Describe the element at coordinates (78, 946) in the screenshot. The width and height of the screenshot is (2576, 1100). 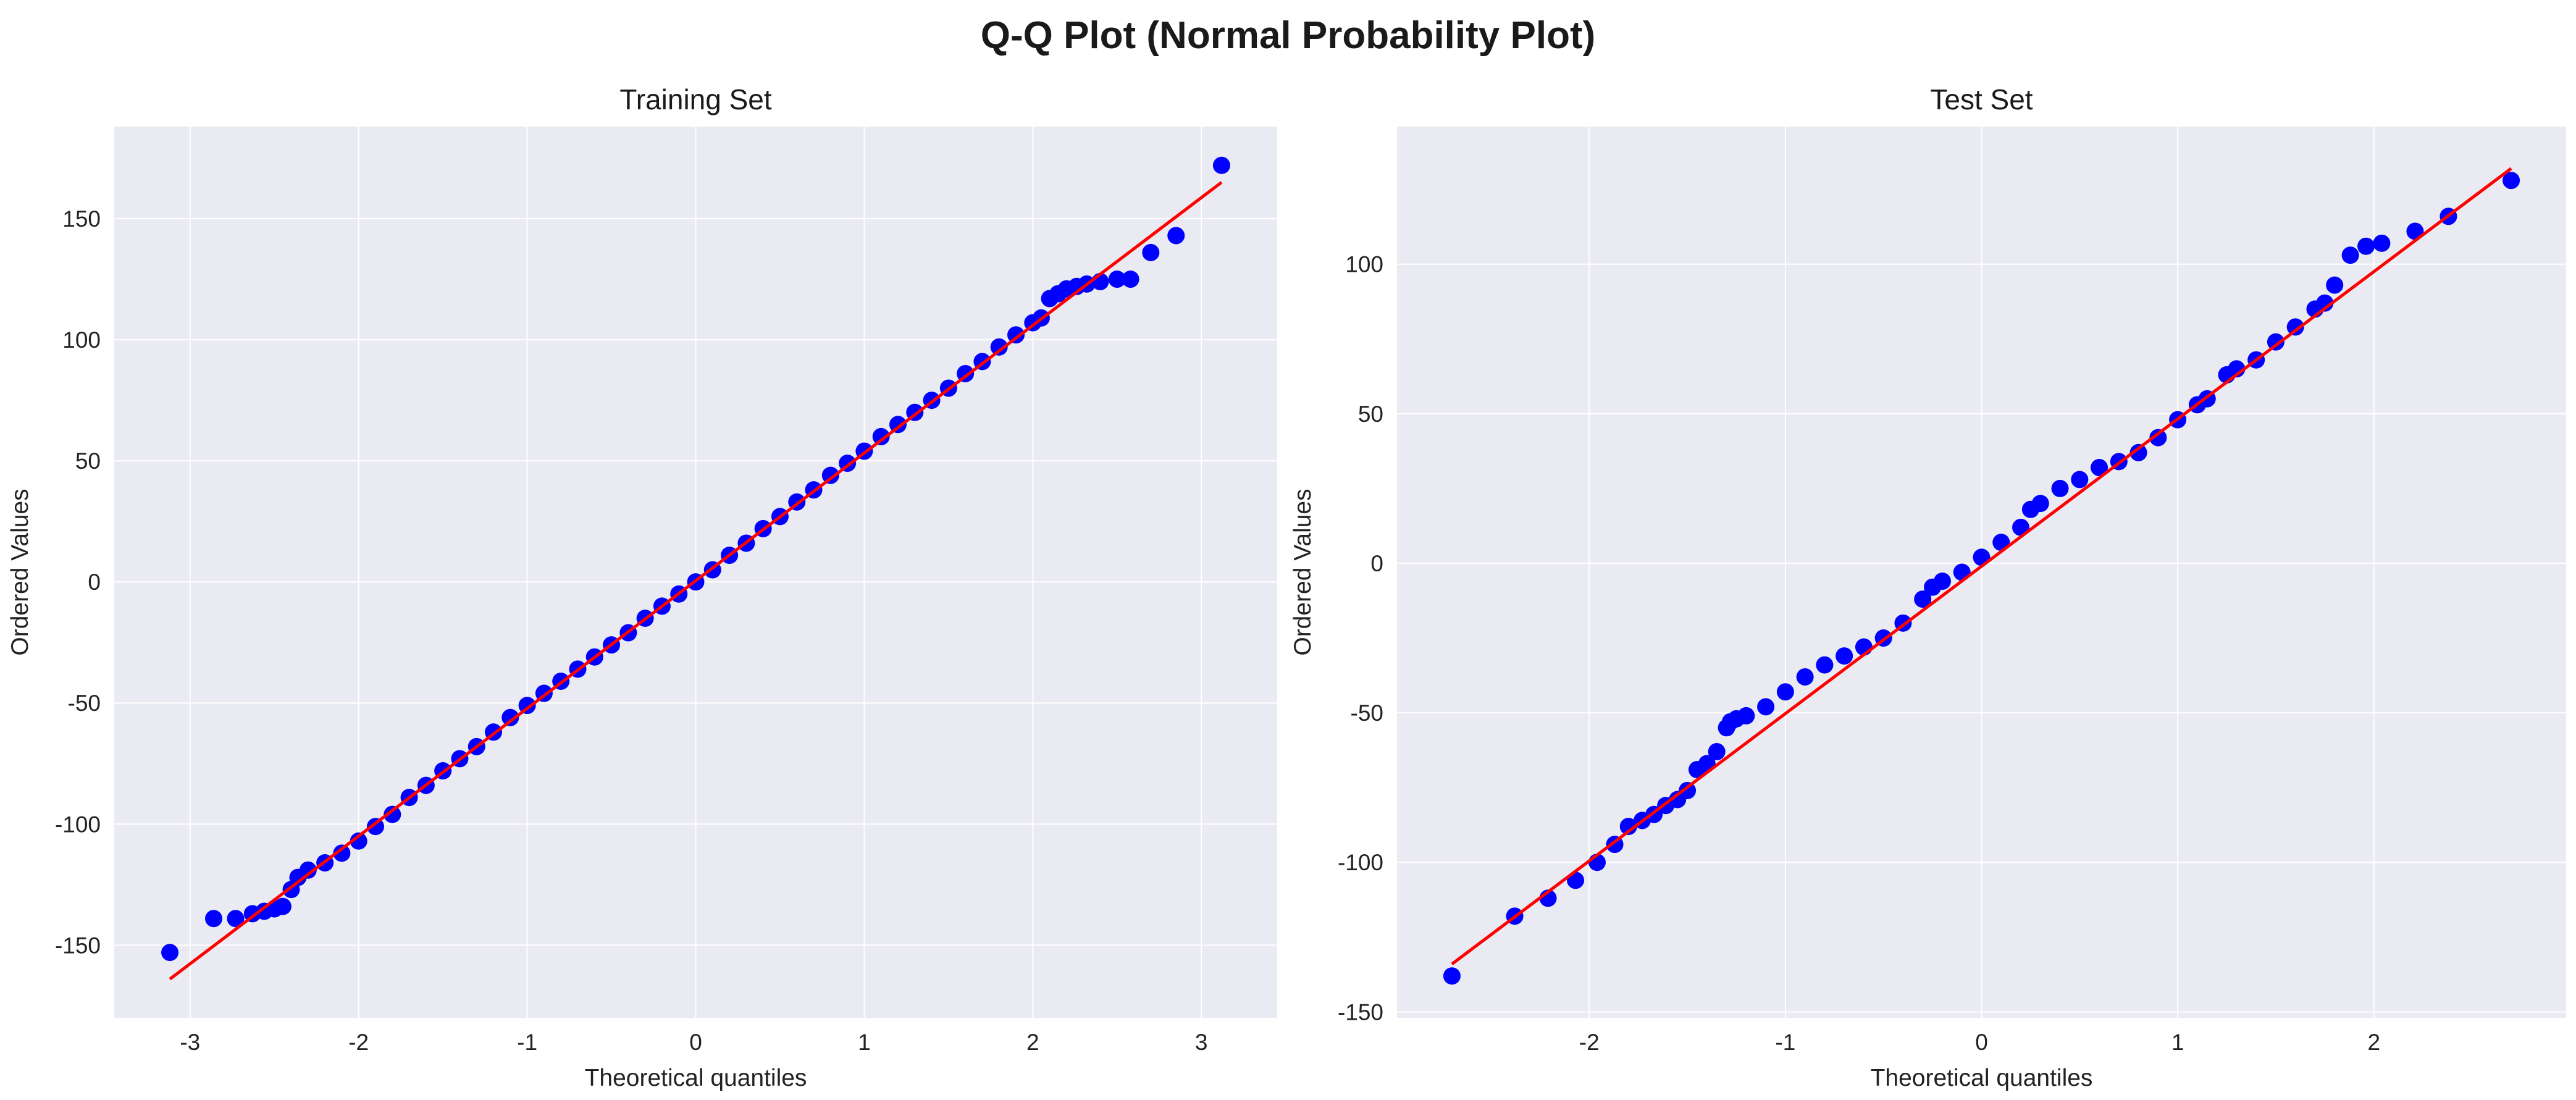
I see `training-y-tick-label: -150` at that location.